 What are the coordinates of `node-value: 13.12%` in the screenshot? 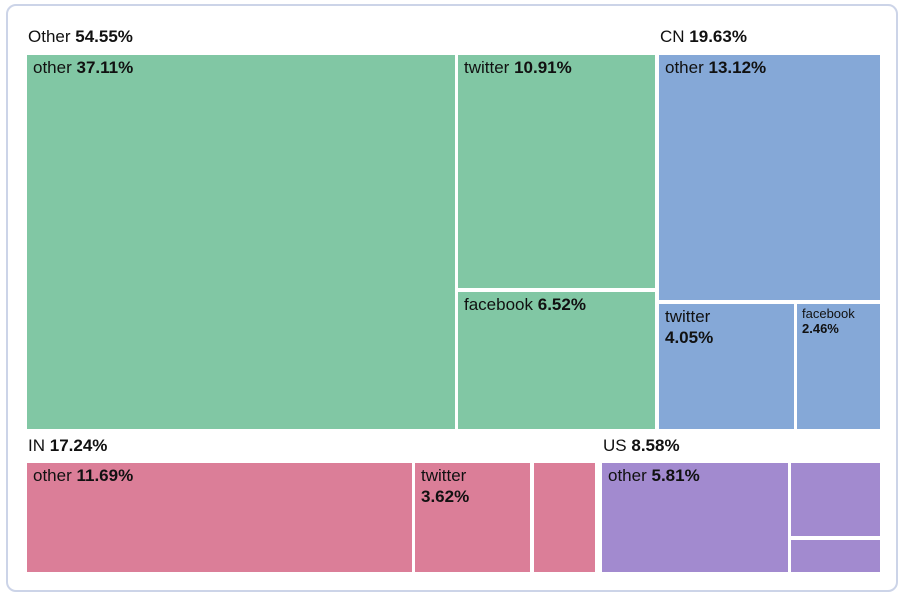 It's located at (737, 67).